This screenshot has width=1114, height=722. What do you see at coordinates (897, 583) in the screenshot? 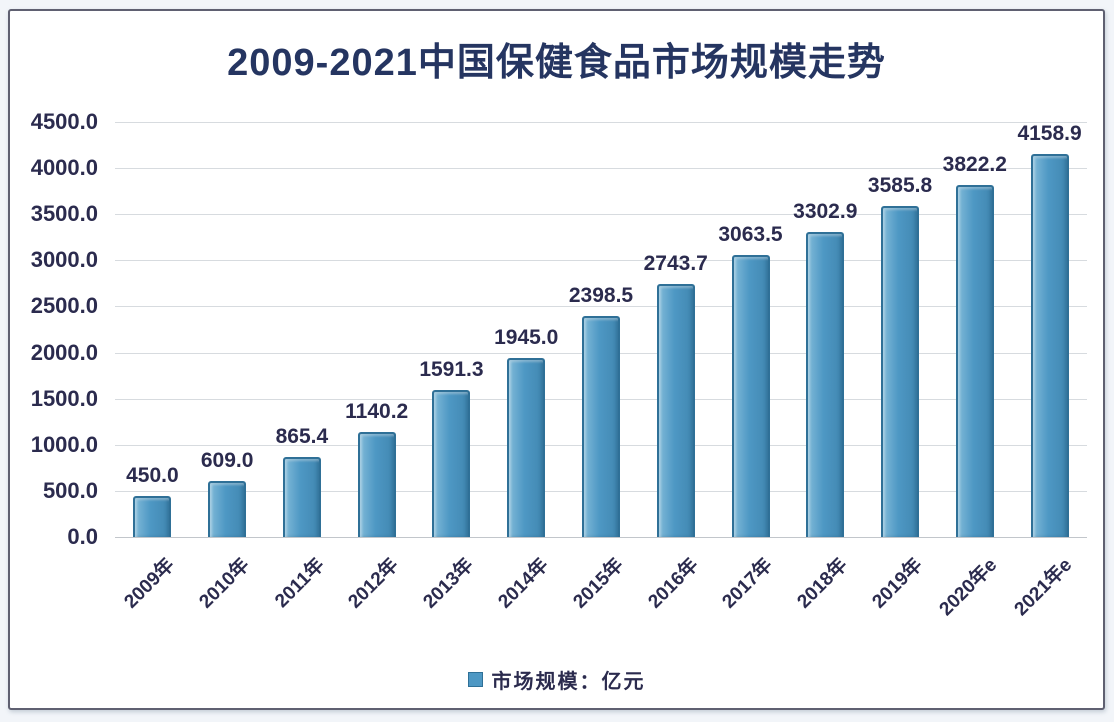
I see `x-tick-label: 2019年` at bounding box center [897, 583].